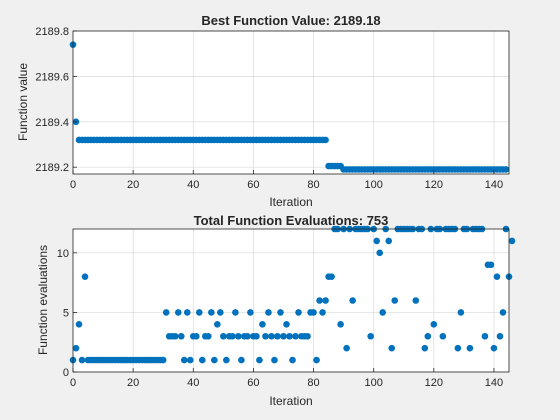 The height and width of the screenshot is (420, 560). What do you see at coordinates (52, 123) in the screenshot?
I see `y-tick-label: 2189.4` at bounding box center [52, 123].